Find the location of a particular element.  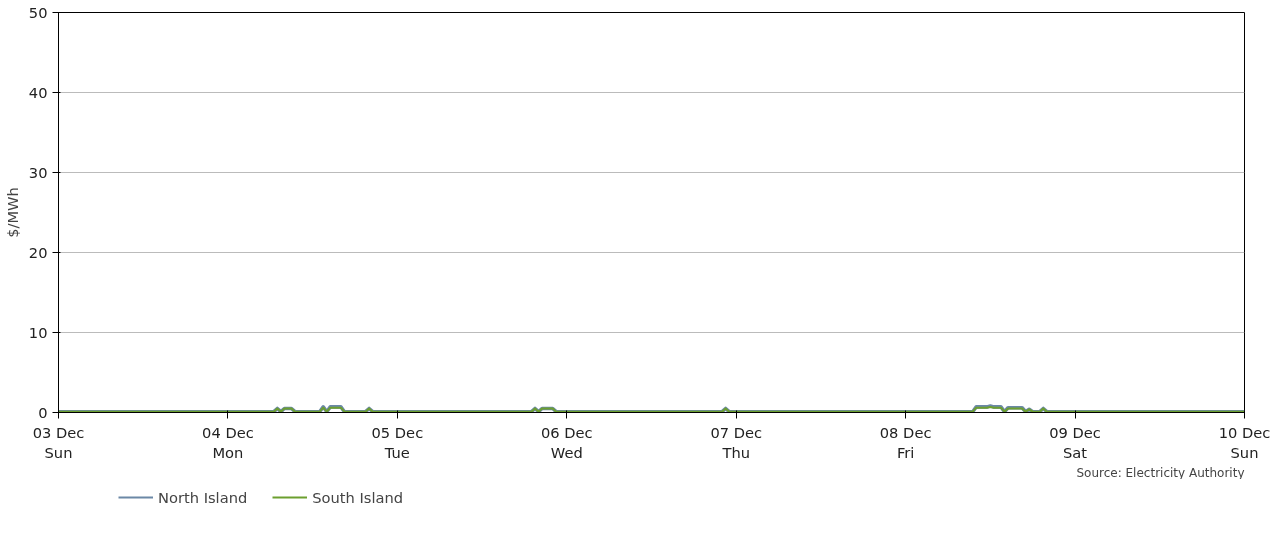

y-tick-label: 30 is located at coordinates (38, 172).